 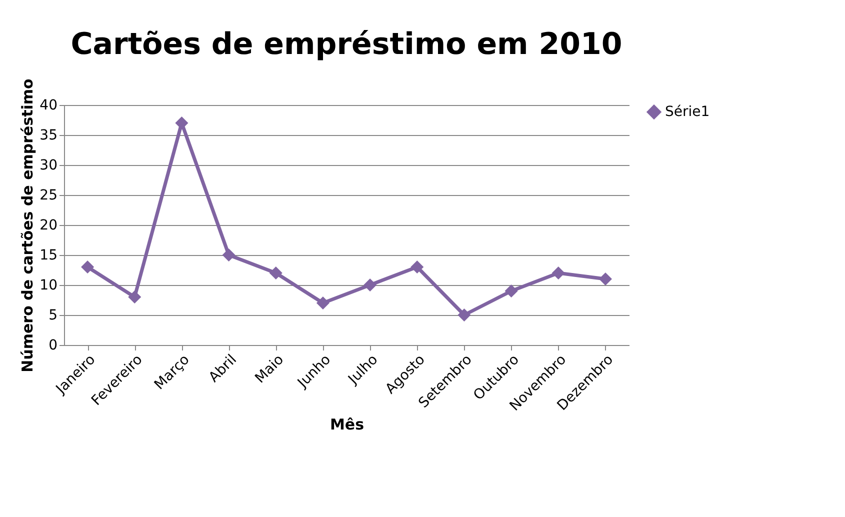 What do you see at coordinates (49, 106) in the screenshot?
I see `y-tick-label: 40` at bounding box center [49, 106].